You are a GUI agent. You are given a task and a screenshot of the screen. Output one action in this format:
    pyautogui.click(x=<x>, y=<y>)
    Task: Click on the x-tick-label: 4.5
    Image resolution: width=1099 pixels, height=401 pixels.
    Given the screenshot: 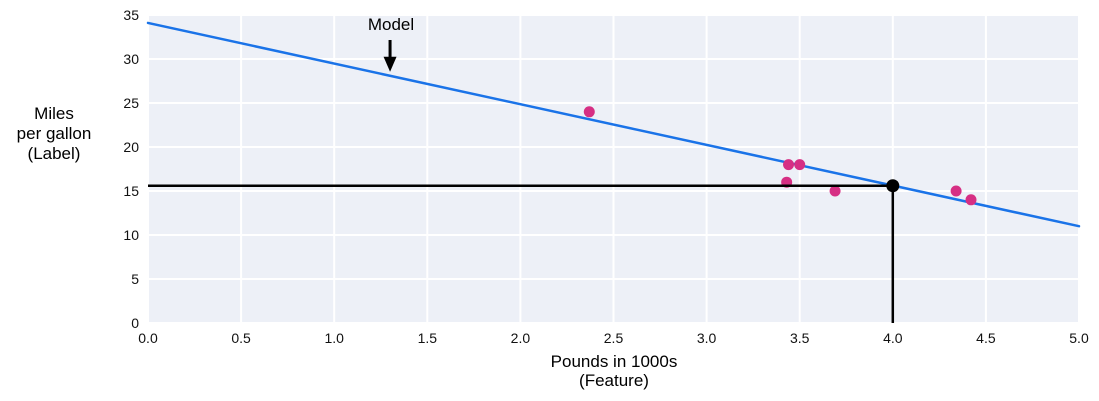 What is the action you would take?
    pyautogui.click(x=986, y=338)
    